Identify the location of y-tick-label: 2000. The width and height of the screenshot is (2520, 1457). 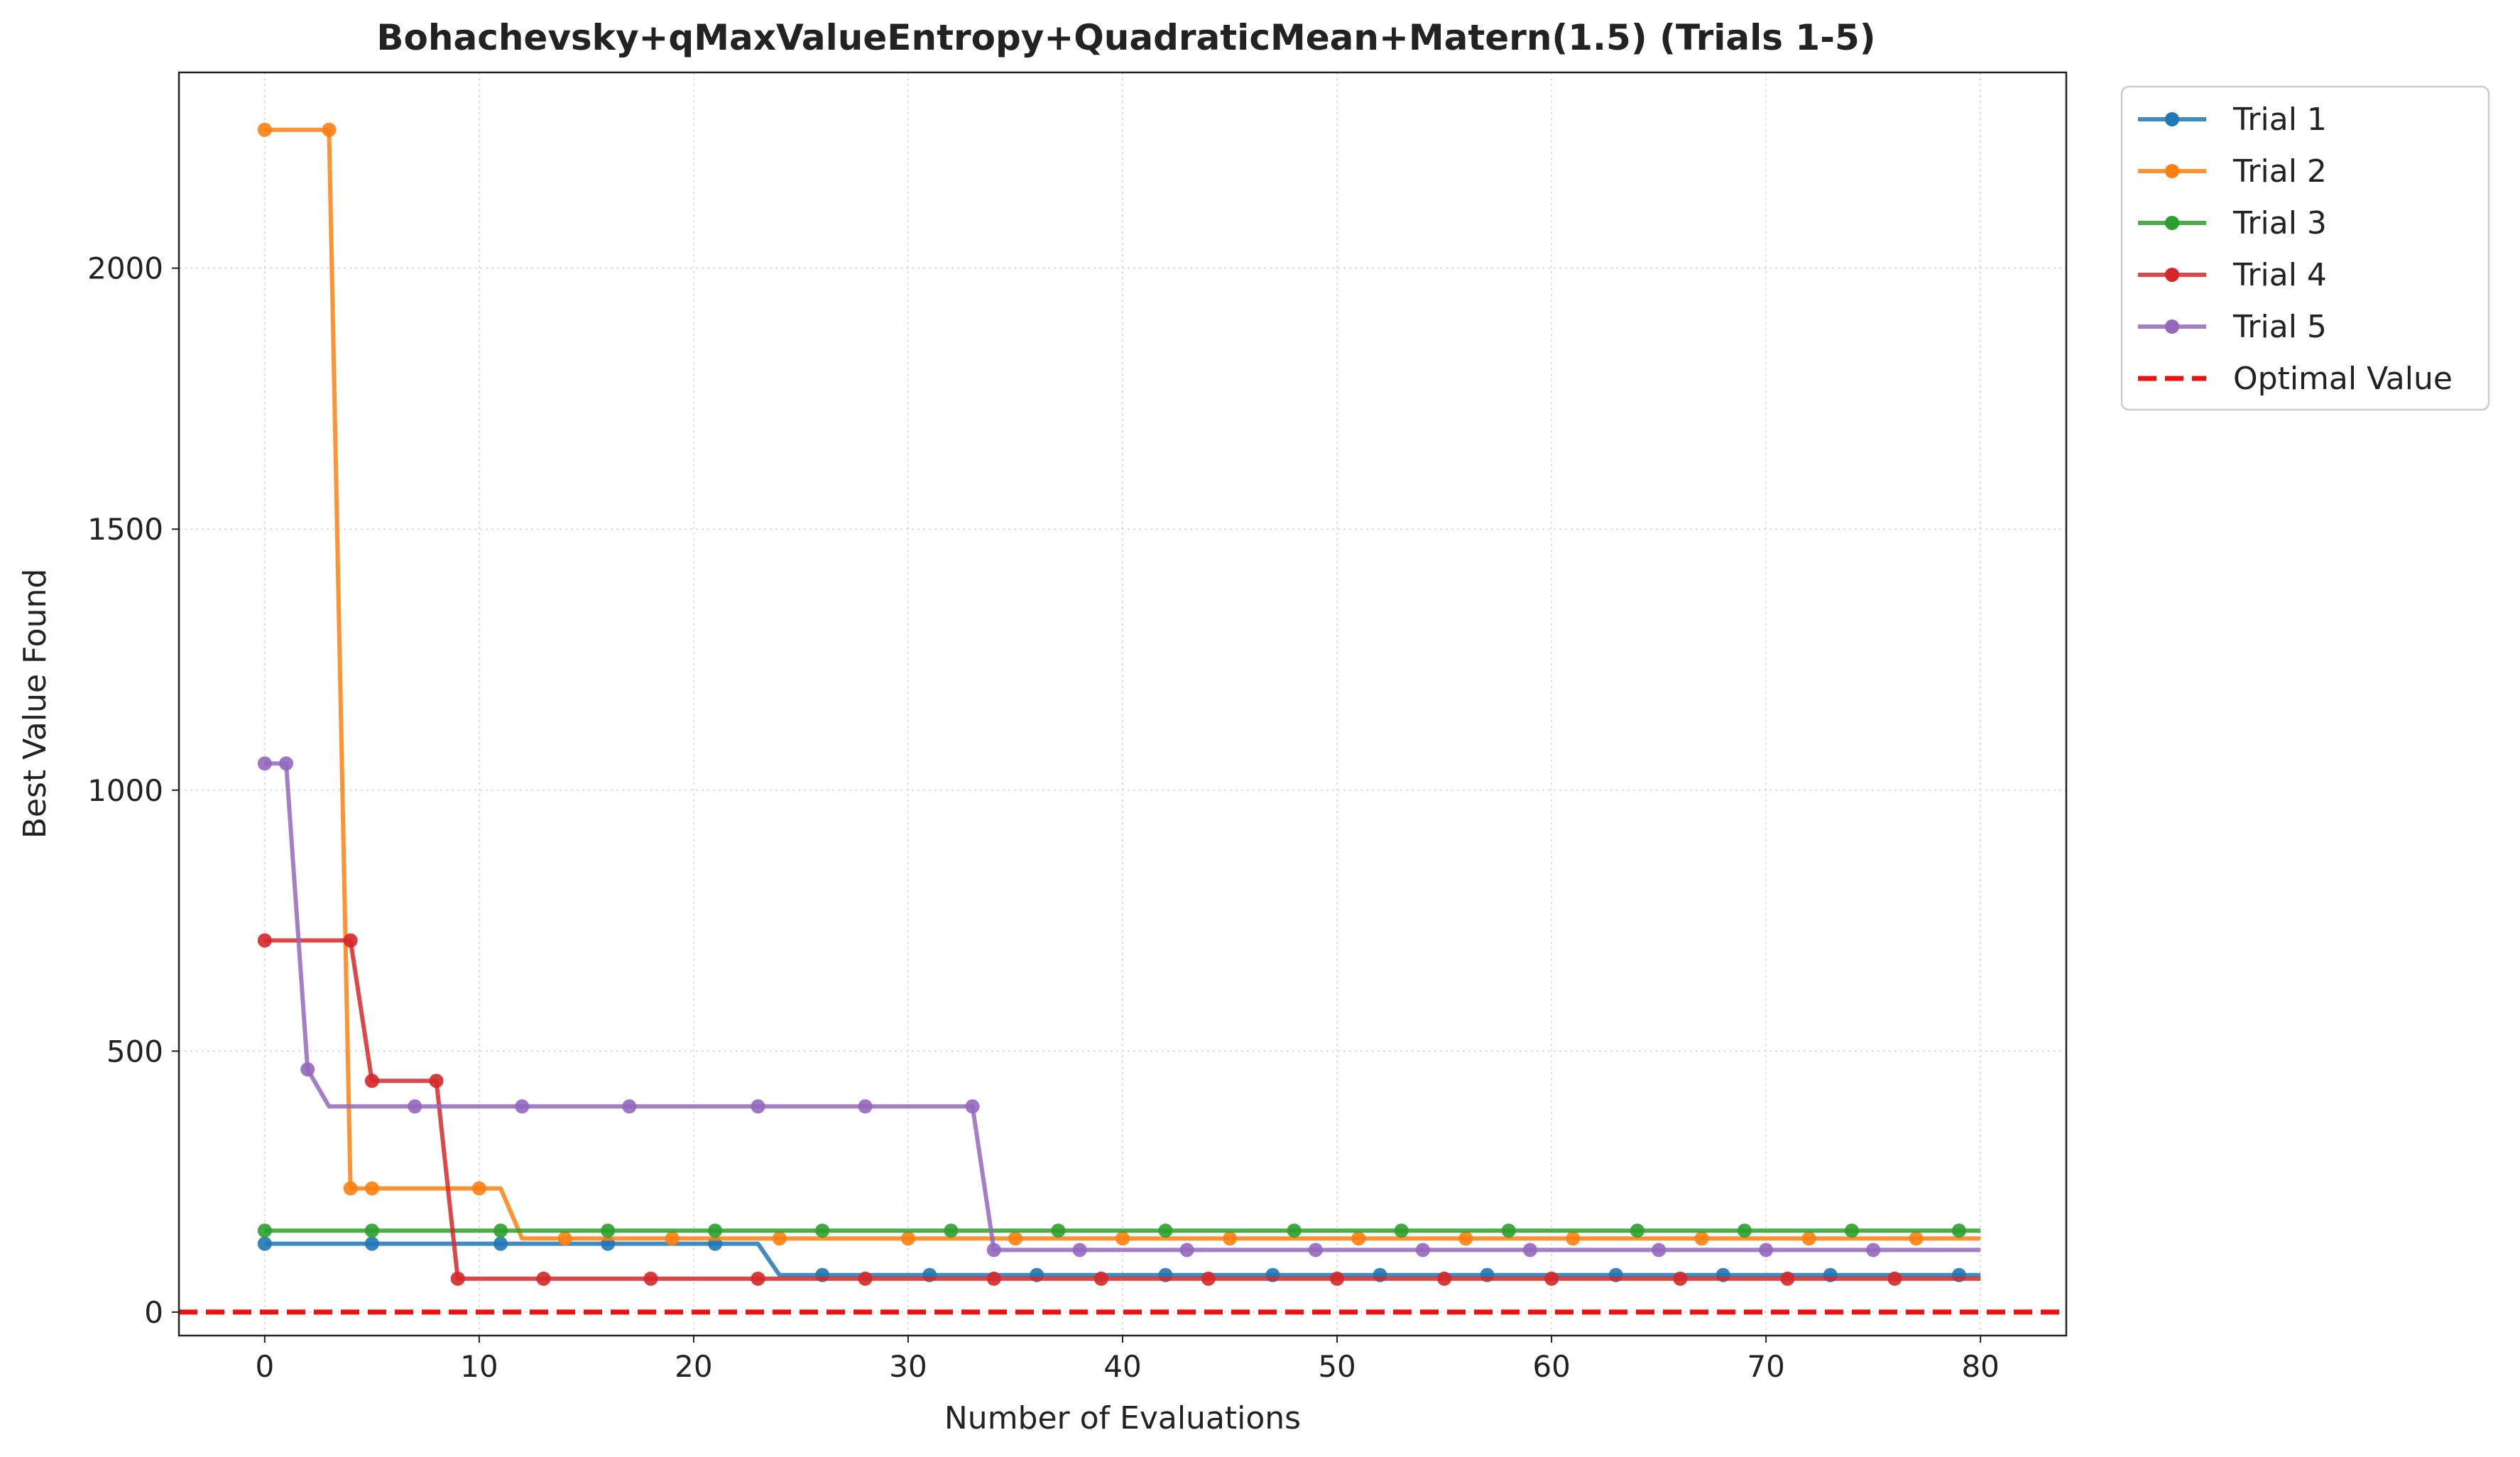
(125, 268).